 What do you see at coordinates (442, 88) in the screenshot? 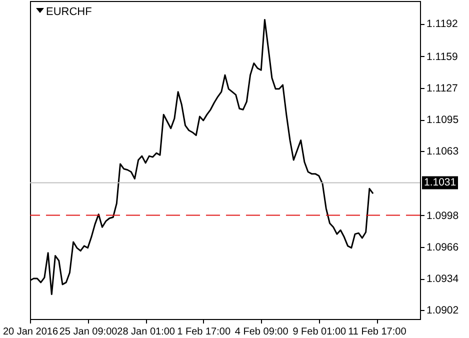
I see `y-tick-label: 1.1127` at bounding box center [442, 88].